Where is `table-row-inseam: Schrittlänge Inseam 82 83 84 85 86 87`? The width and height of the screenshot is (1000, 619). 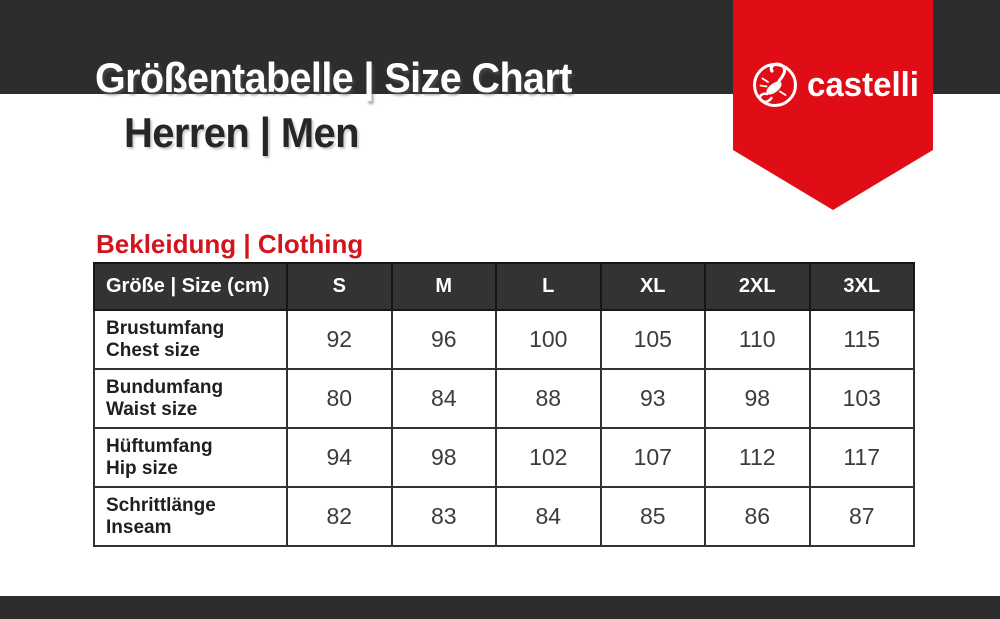 table-row-inseam: Schrittlänge Inseam 82 83 84 85 86 87 is located at coordinates (504, 516).